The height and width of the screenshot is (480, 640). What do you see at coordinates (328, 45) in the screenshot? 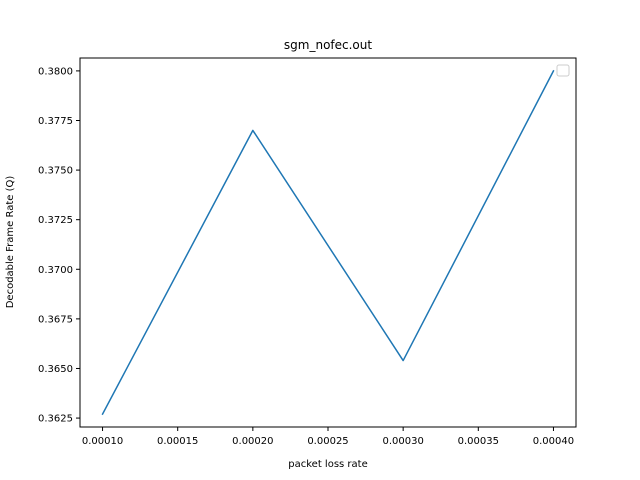
I see `chart-title: sgm_nofec.out` at bounding box center [328, 45].